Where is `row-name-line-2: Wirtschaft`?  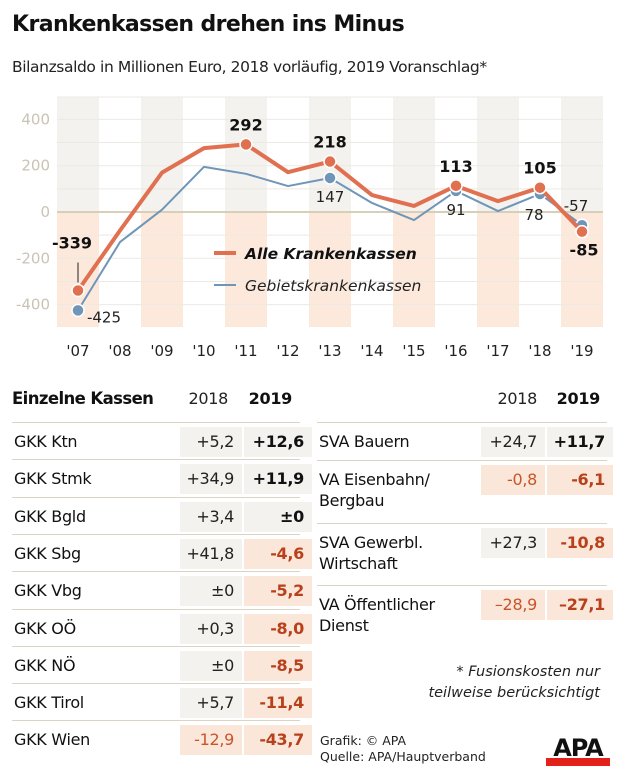
row-name-line-2: Wirtschaft is located at coordinates (358, 563).